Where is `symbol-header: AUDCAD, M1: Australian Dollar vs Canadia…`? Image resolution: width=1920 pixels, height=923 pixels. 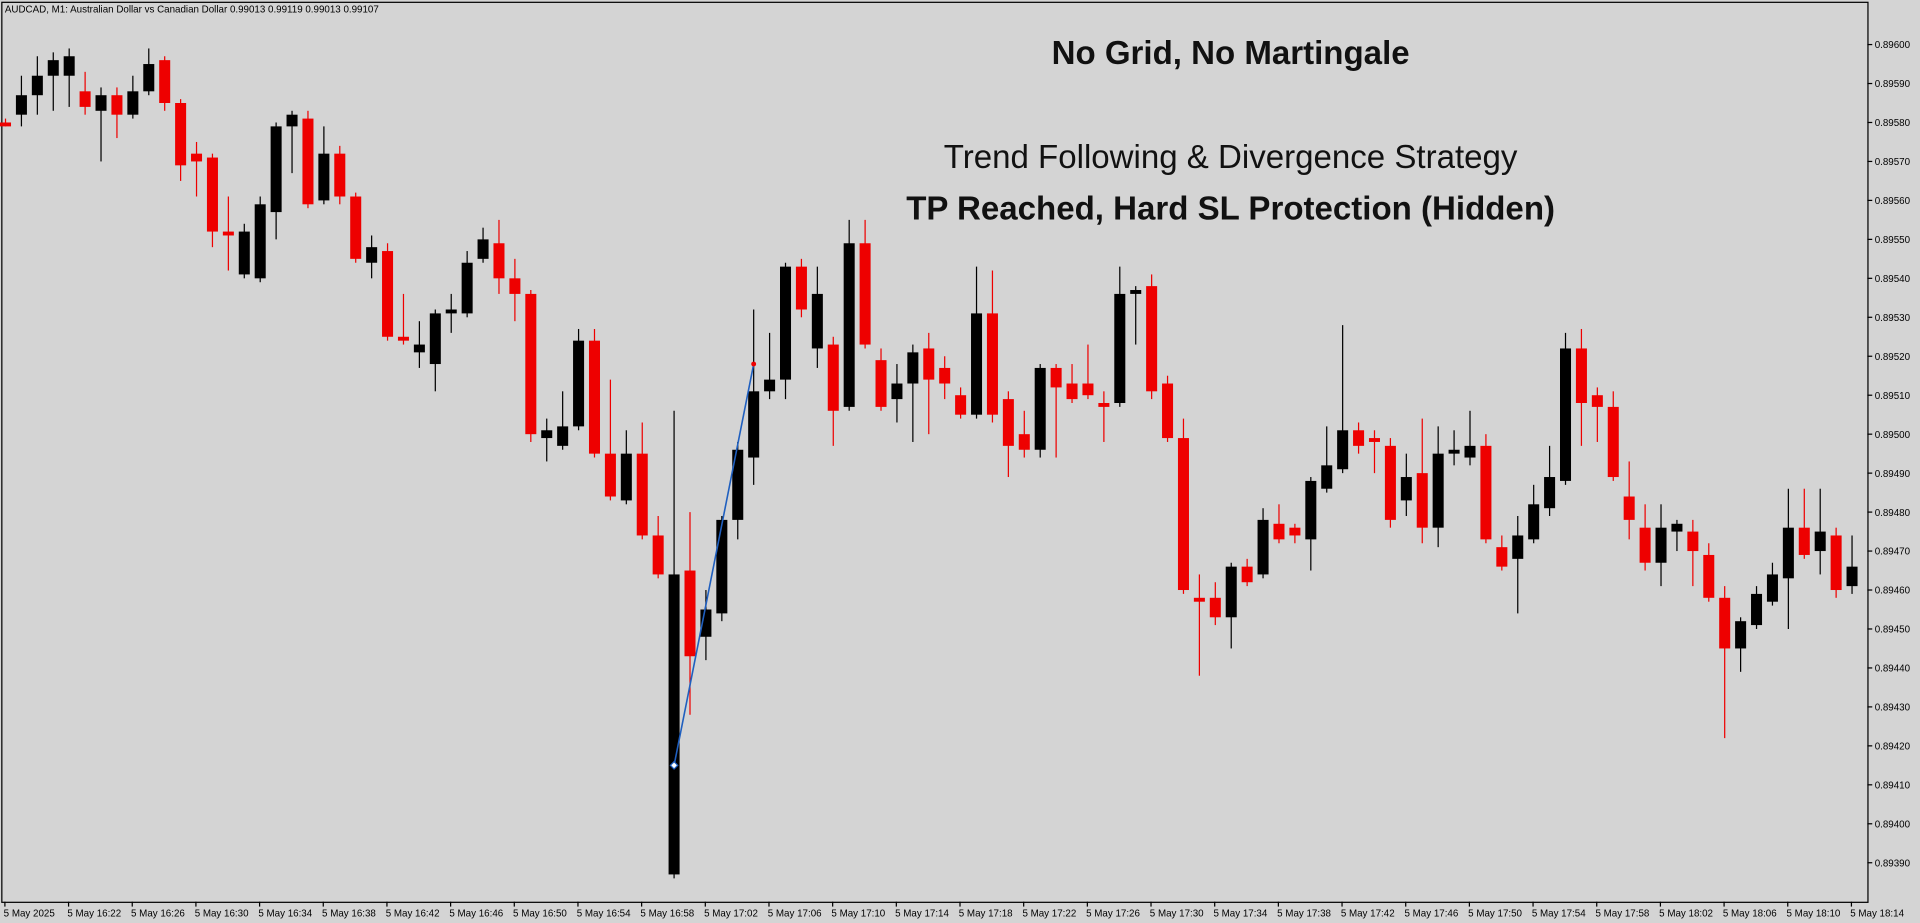 symbol-header: AUDCAD, M1: Australian Dollar vs Canadia… is located at coordinates (192, 10).